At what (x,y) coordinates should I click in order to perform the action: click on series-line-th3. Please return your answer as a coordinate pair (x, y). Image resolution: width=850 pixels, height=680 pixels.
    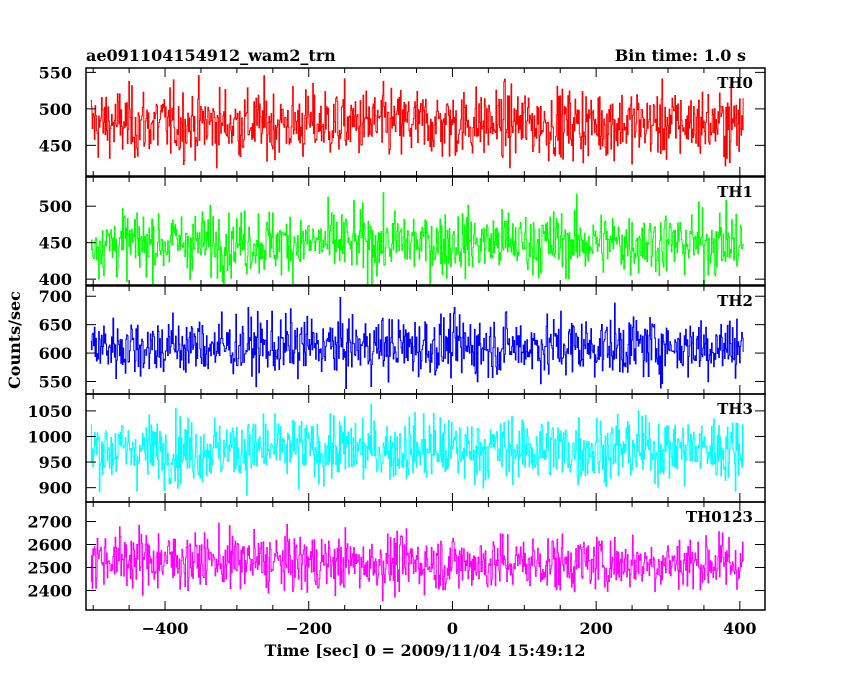
    Looking at the image, I should click on (417, 450).